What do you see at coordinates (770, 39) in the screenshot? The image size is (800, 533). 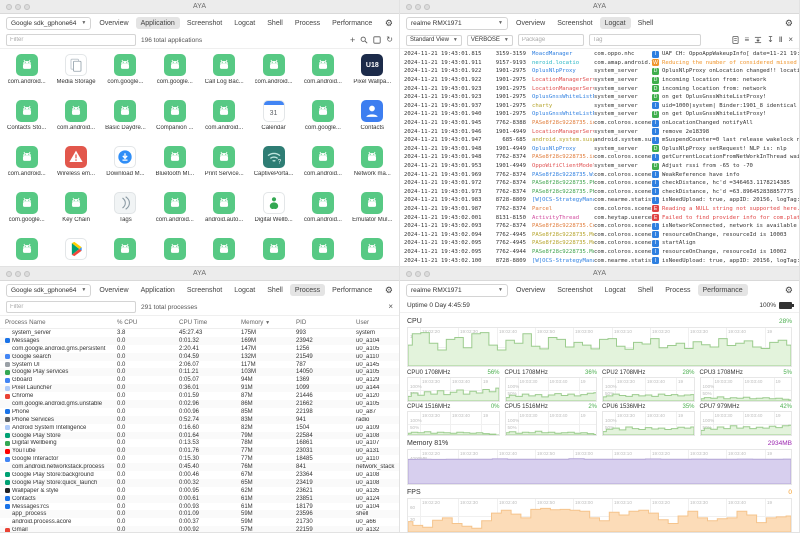 I see `download-icon: ↧` at bounding box center [770, 39].